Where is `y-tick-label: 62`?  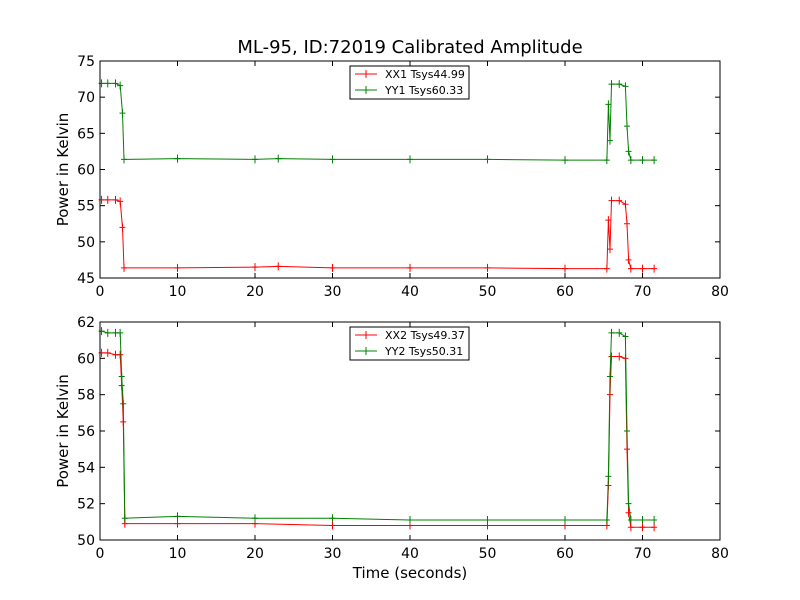 y-tick-label: 62 is located at coordinates (86, 323).